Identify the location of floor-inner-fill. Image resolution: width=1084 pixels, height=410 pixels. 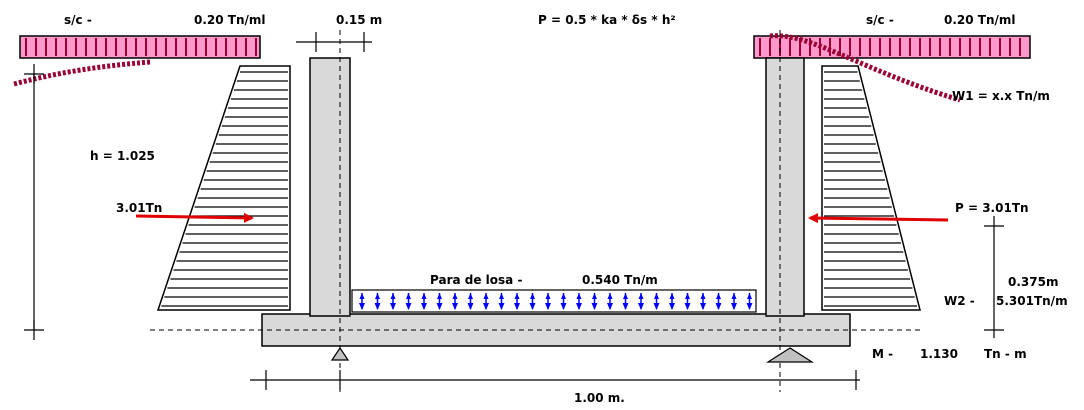
(558, 315).